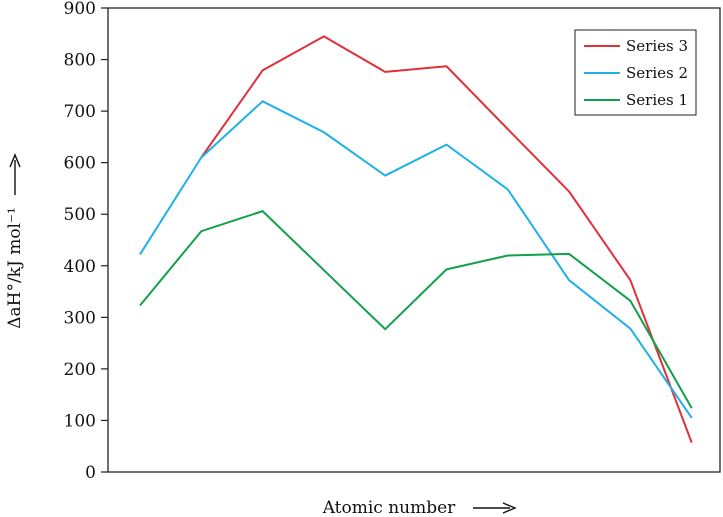 The image size is (723, 517). I want to click on y-tick-label: 200, so click(80, 370).